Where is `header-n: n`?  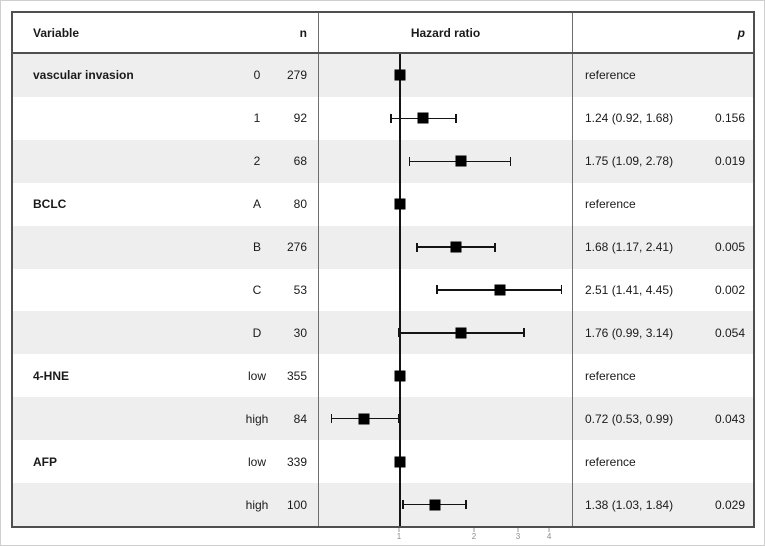
header-n: n is located at coordinates (303, 32).